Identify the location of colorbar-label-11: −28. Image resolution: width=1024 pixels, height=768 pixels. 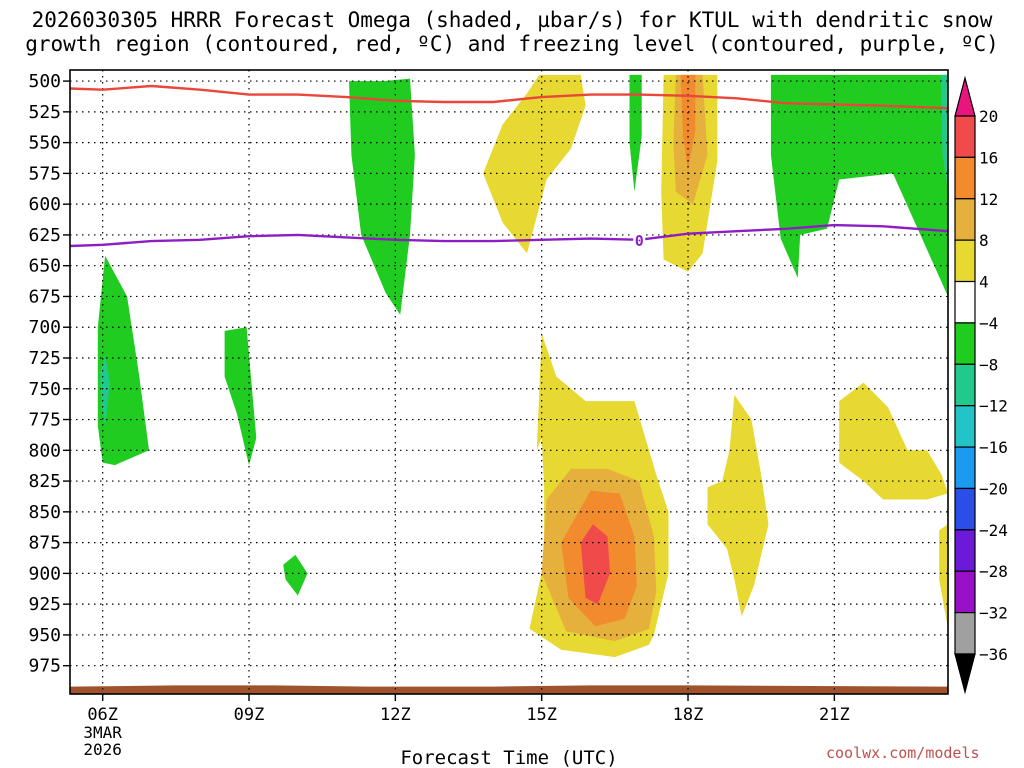
(993, 571).